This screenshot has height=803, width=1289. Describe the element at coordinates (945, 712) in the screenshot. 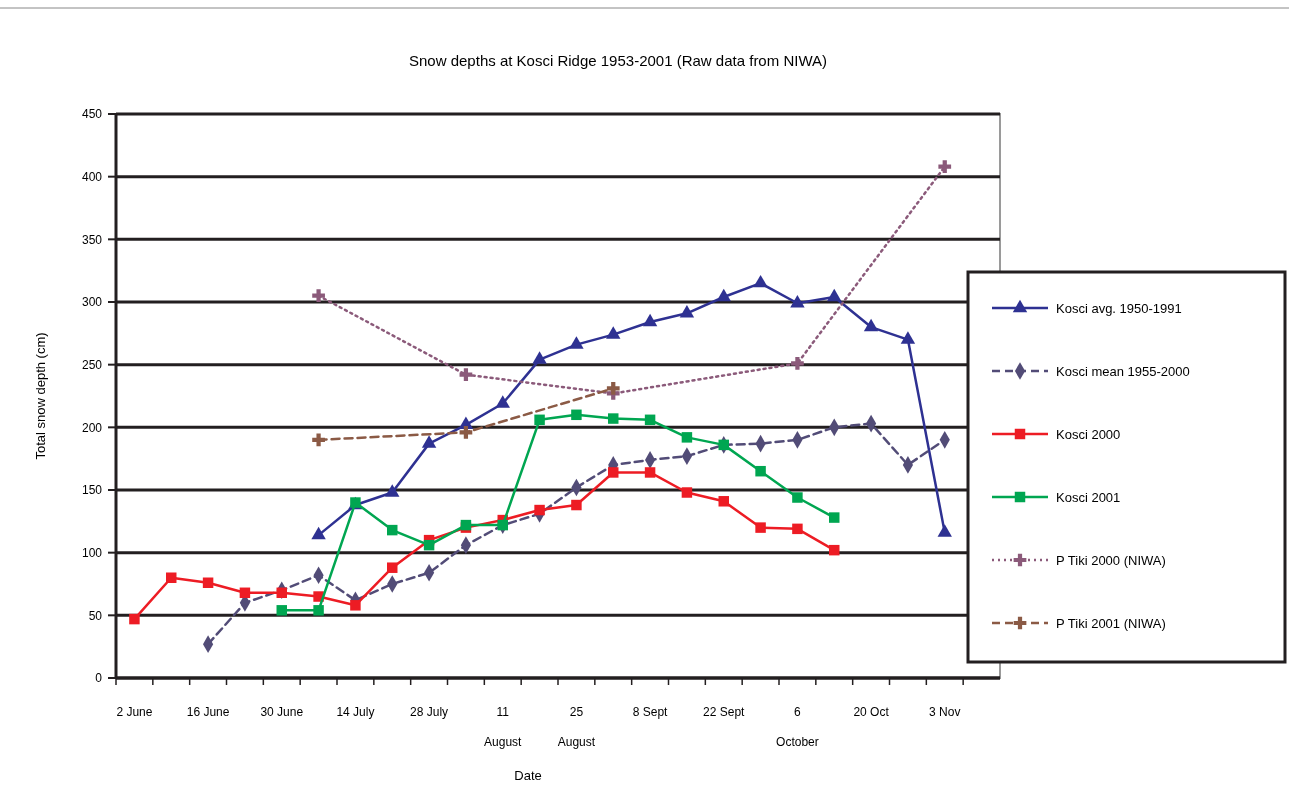

I see `x-tick-label: 3 Nov` at that location.